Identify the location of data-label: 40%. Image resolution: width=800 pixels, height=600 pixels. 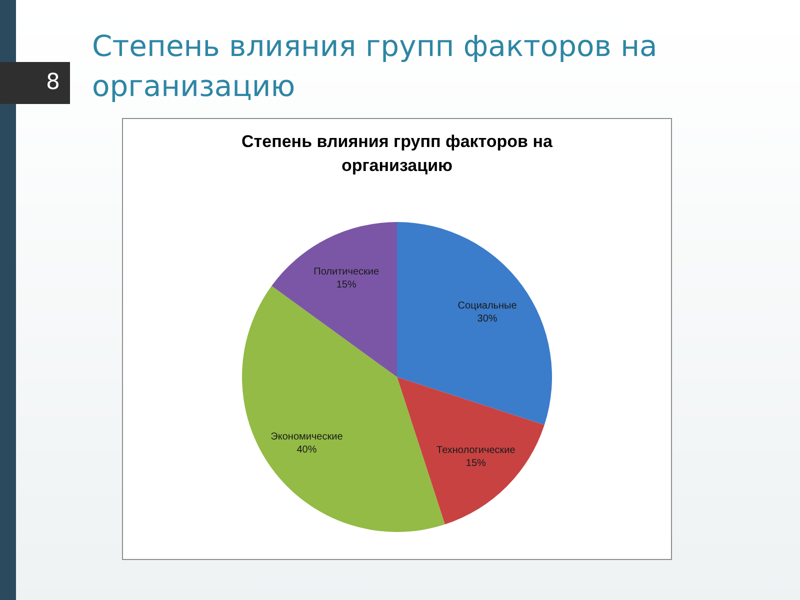
(306, 450).